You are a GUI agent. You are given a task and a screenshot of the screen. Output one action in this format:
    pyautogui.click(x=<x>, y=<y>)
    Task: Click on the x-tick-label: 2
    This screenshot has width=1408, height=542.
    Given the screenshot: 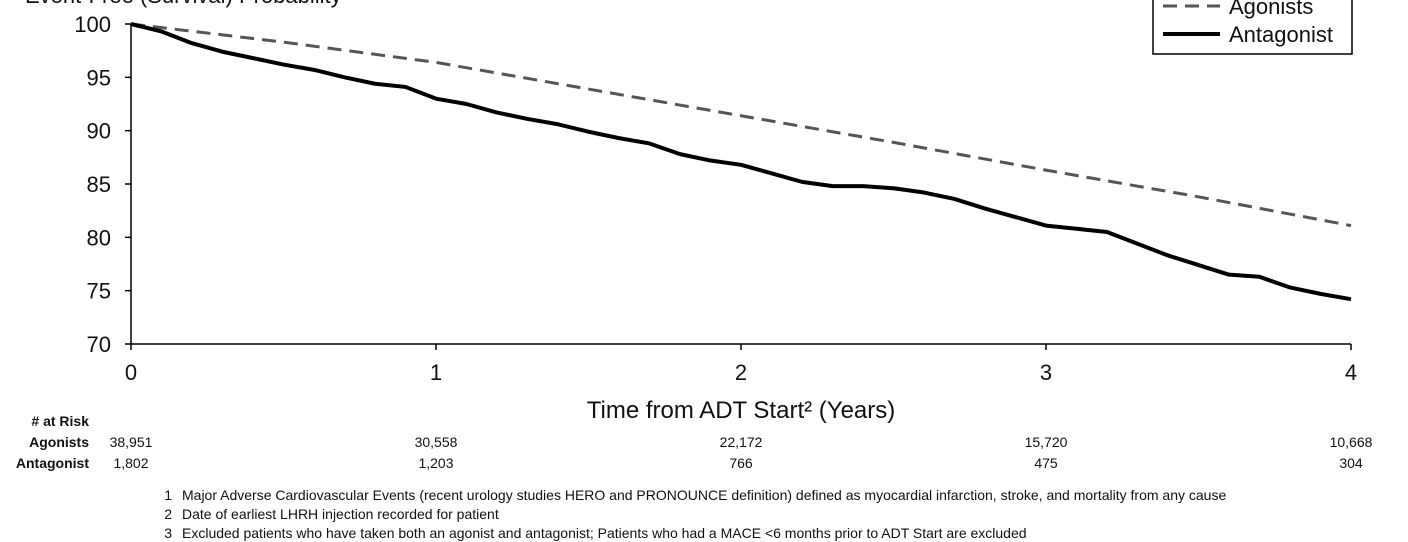 What is the action you would take?
    pyautogui.click(x=741, y=372)
    